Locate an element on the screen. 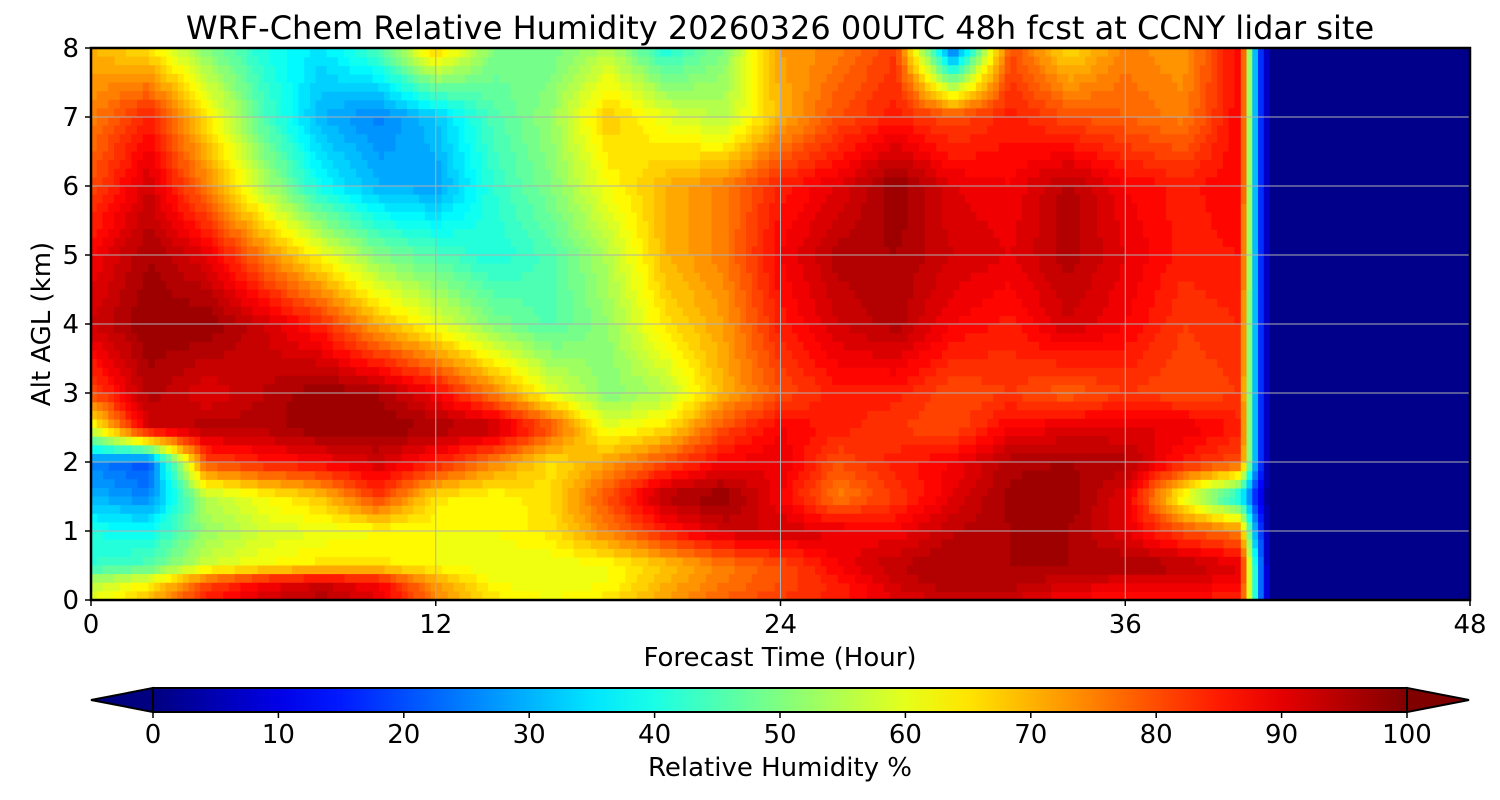 This screenshot has height=800, width=1500. colorbar-gradient is located at coordinates (780, 700).